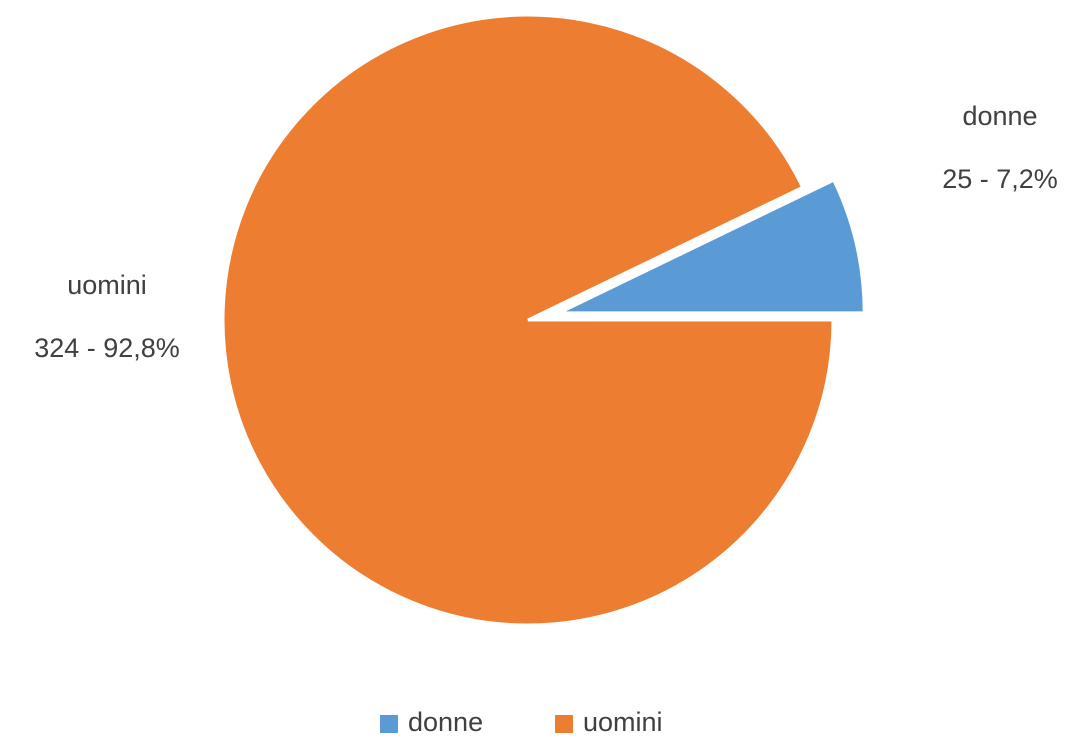  Describe the element at coordinates (445, 722) in the screenshot. I see `legend-label: donne` at that location.